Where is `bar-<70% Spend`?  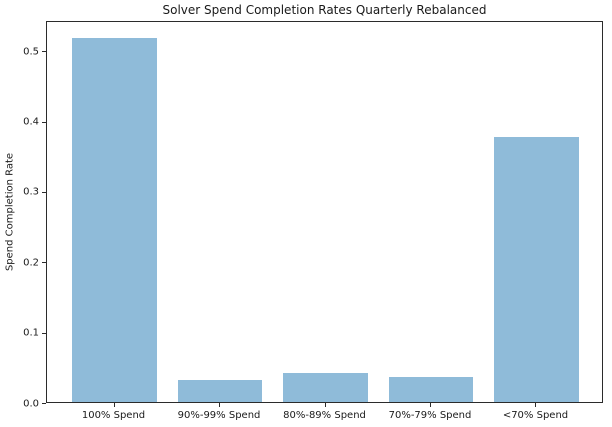 bar-<70% Spend is located at coordinates (536, 269).